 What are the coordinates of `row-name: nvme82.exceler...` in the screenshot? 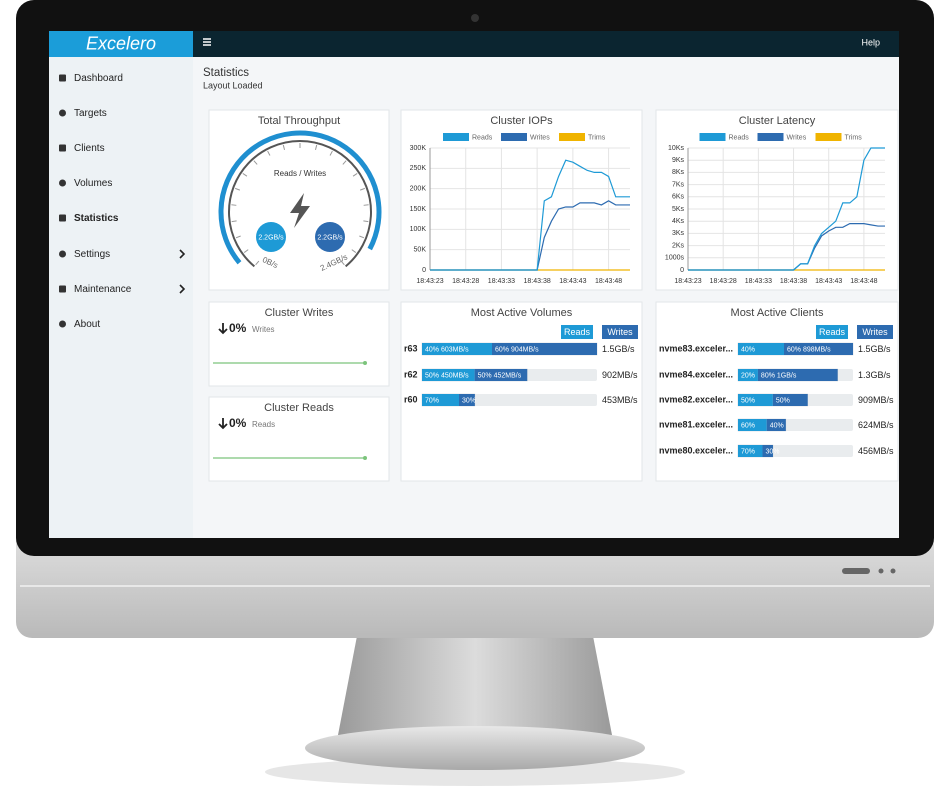 It's located at (696, 399).